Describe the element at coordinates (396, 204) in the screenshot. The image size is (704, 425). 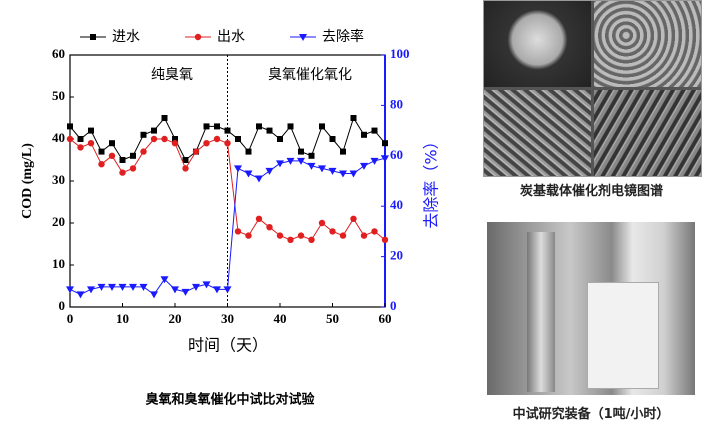
I see `y2-tick-label: 40` at that location.